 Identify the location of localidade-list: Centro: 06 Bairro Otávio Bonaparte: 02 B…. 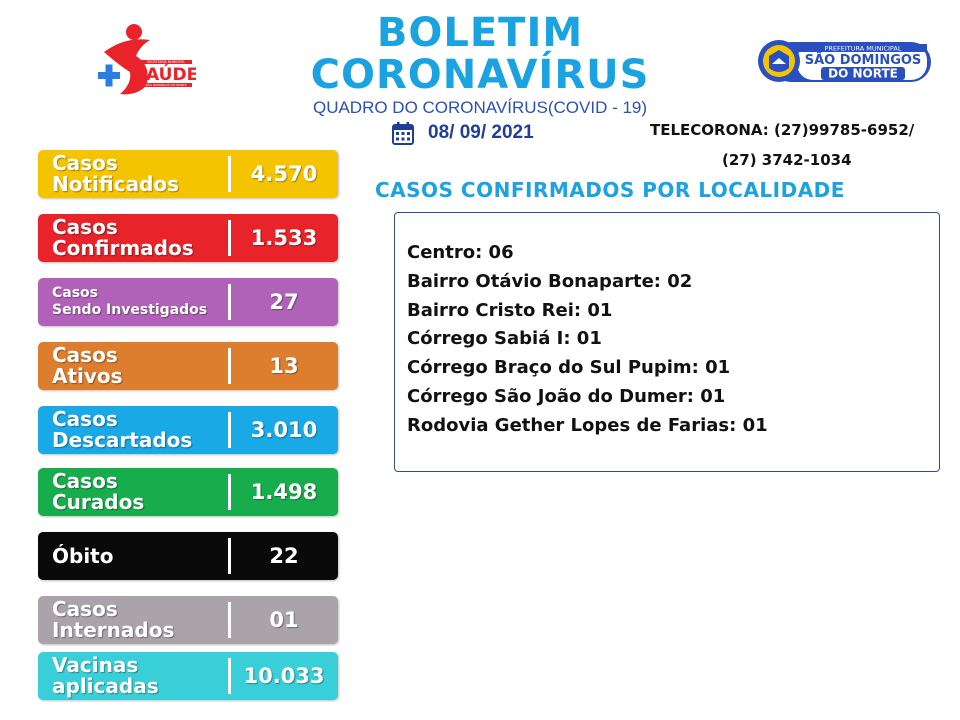
(587, 340).